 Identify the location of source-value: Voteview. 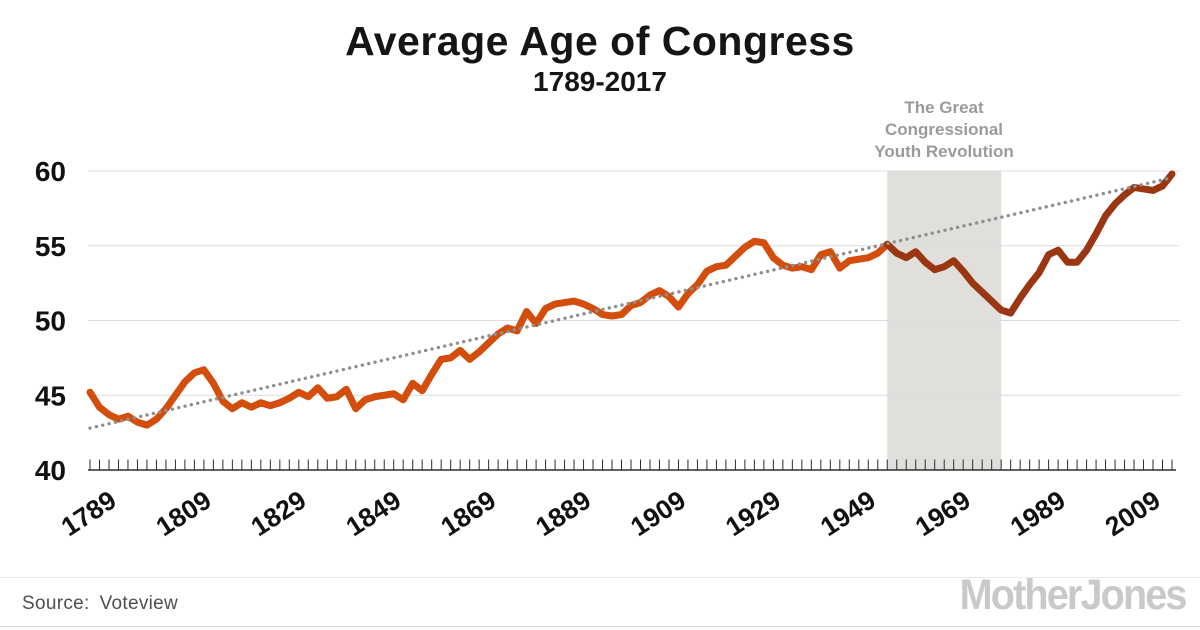
(139, 603).